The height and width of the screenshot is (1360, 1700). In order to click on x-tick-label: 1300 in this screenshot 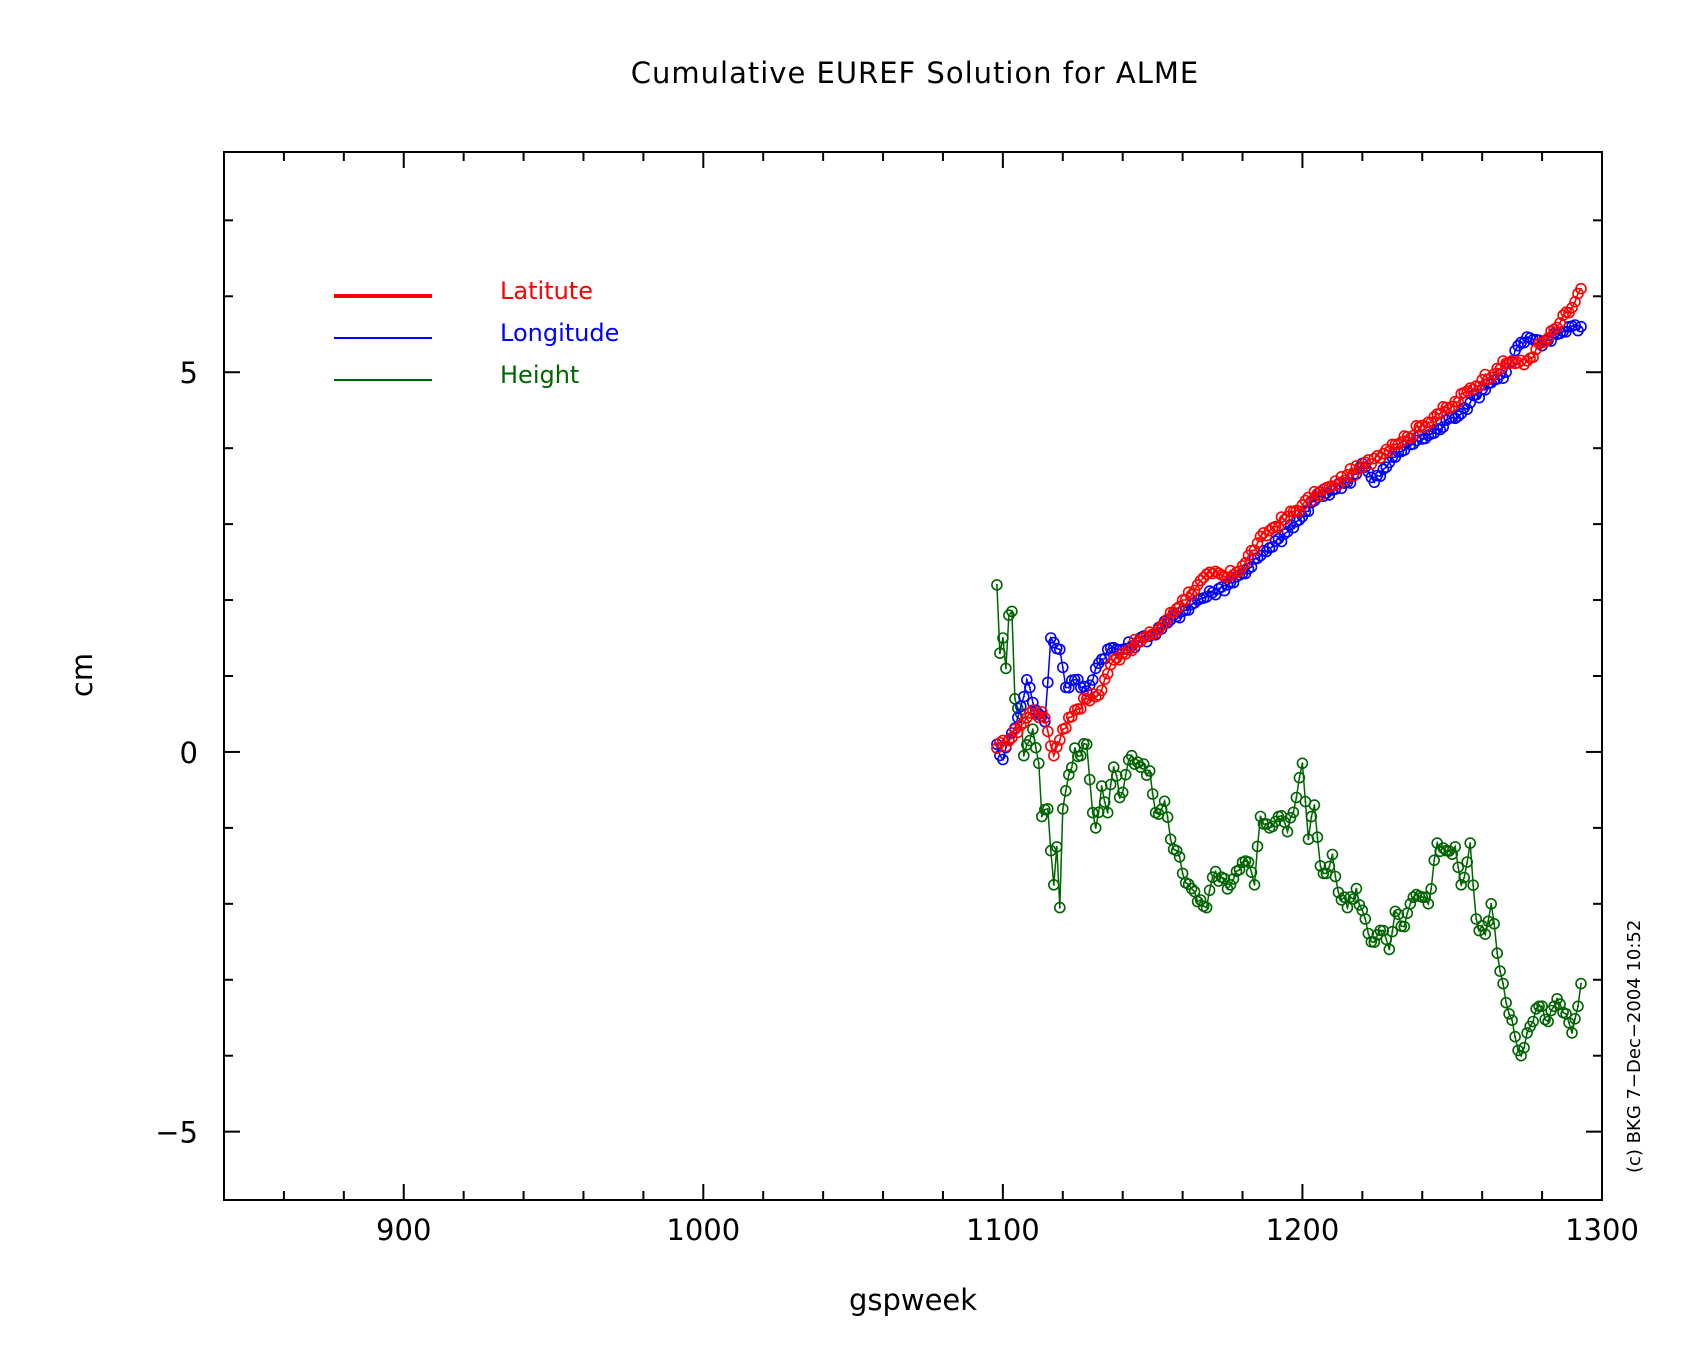, I will do `click(1602, 1230)`.